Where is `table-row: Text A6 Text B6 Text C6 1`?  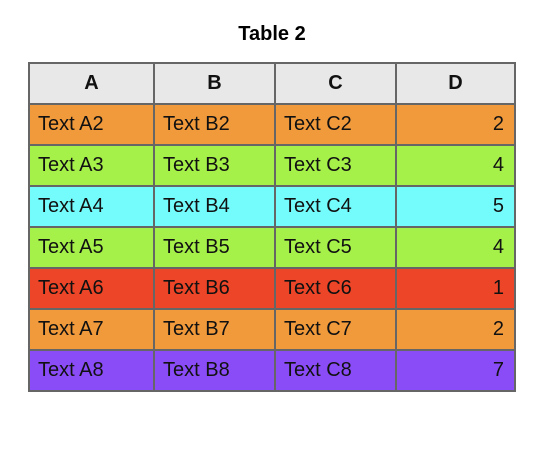
table-row: Text A6 Text B6 Text C6 1 is located at coordinates (272, 288).